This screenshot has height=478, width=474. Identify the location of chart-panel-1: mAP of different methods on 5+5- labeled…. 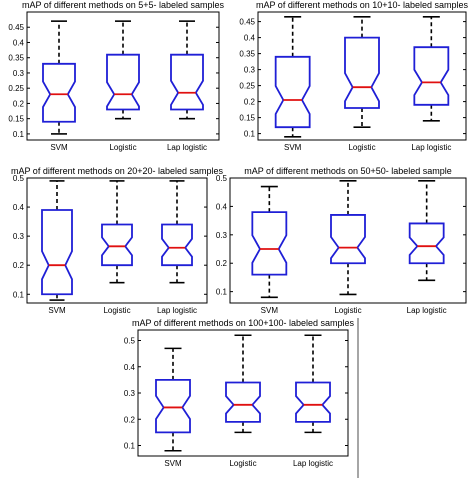
(116, 76).